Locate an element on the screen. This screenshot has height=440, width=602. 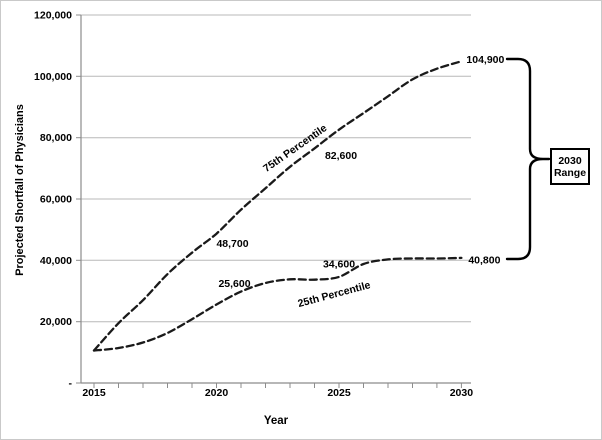
label-75th-2025: 82,600 is located at coordinates (341, 156).